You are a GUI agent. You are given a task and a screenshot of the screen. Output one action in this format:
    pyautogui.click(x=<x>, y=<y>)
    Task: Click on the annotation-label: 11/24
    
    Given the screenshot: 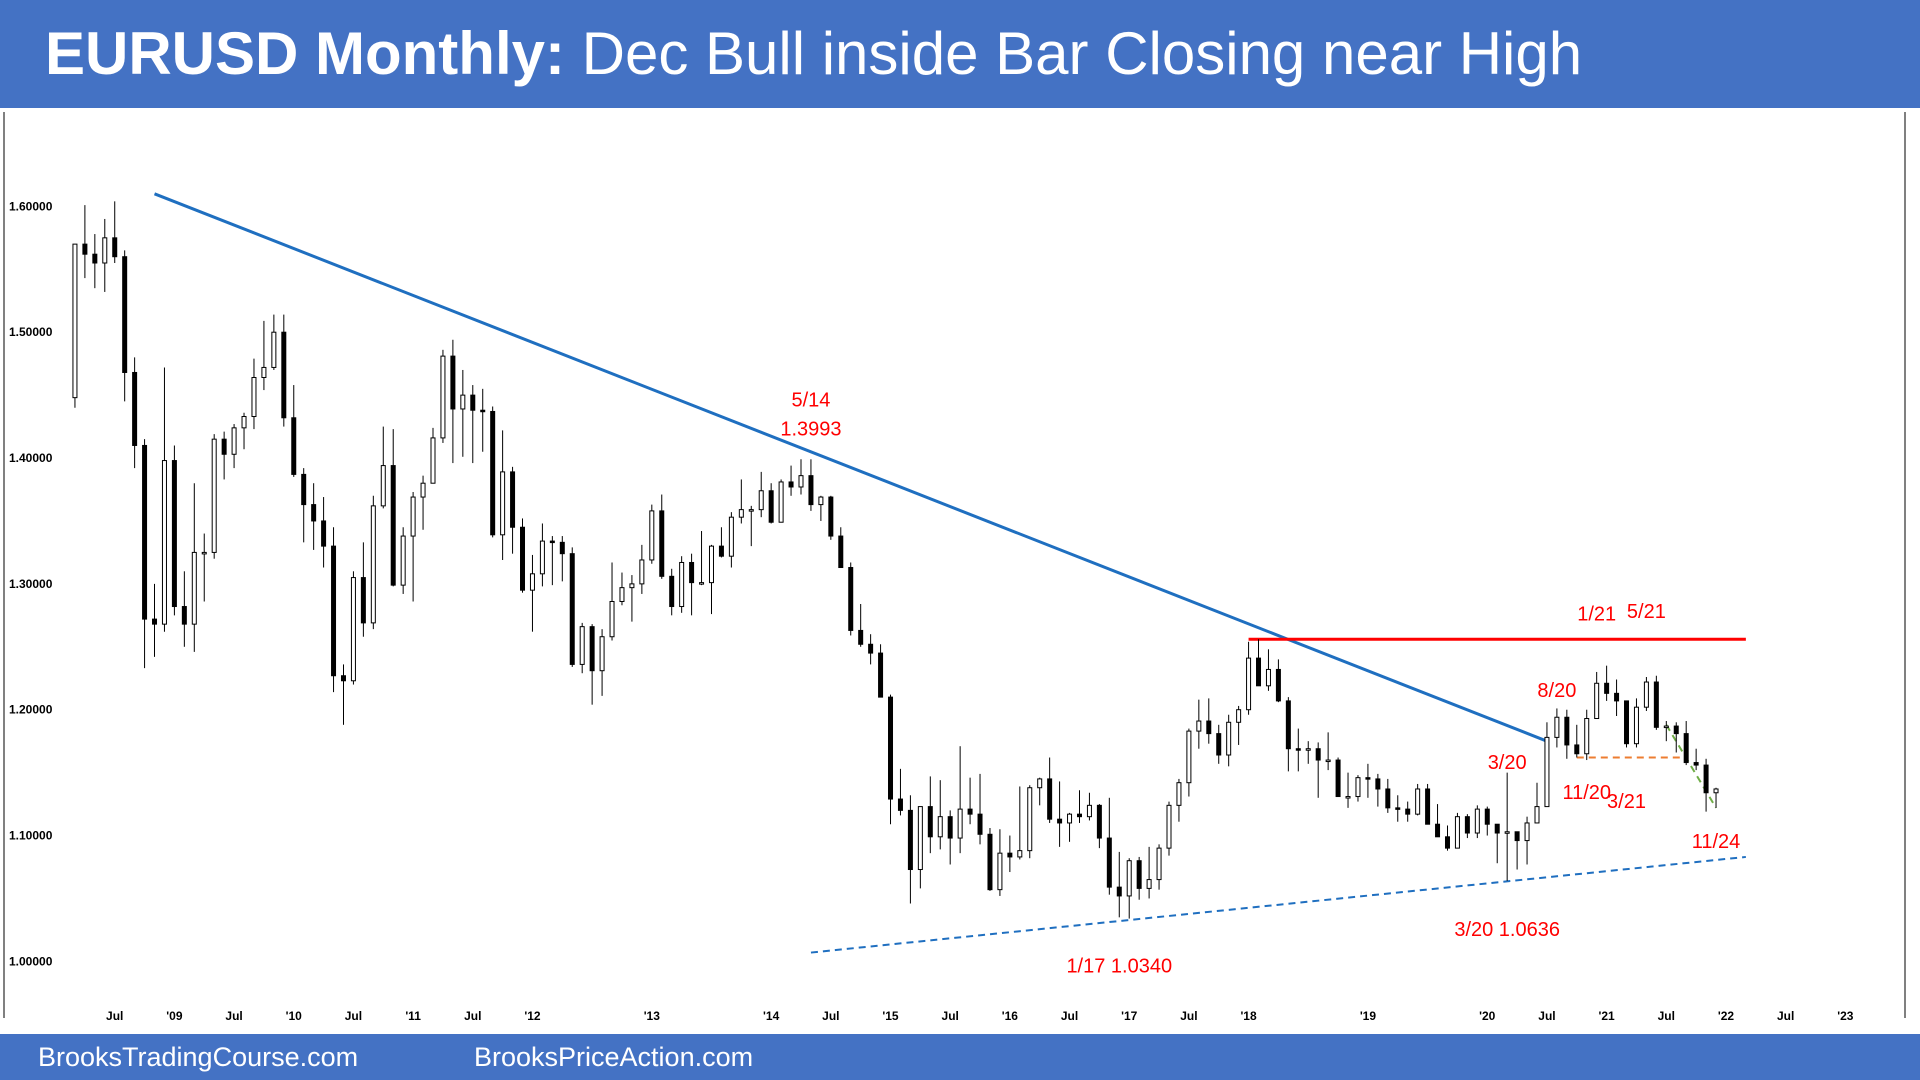 What is the action you would take?
    pyautogui.click(x=1716, y=842)
    